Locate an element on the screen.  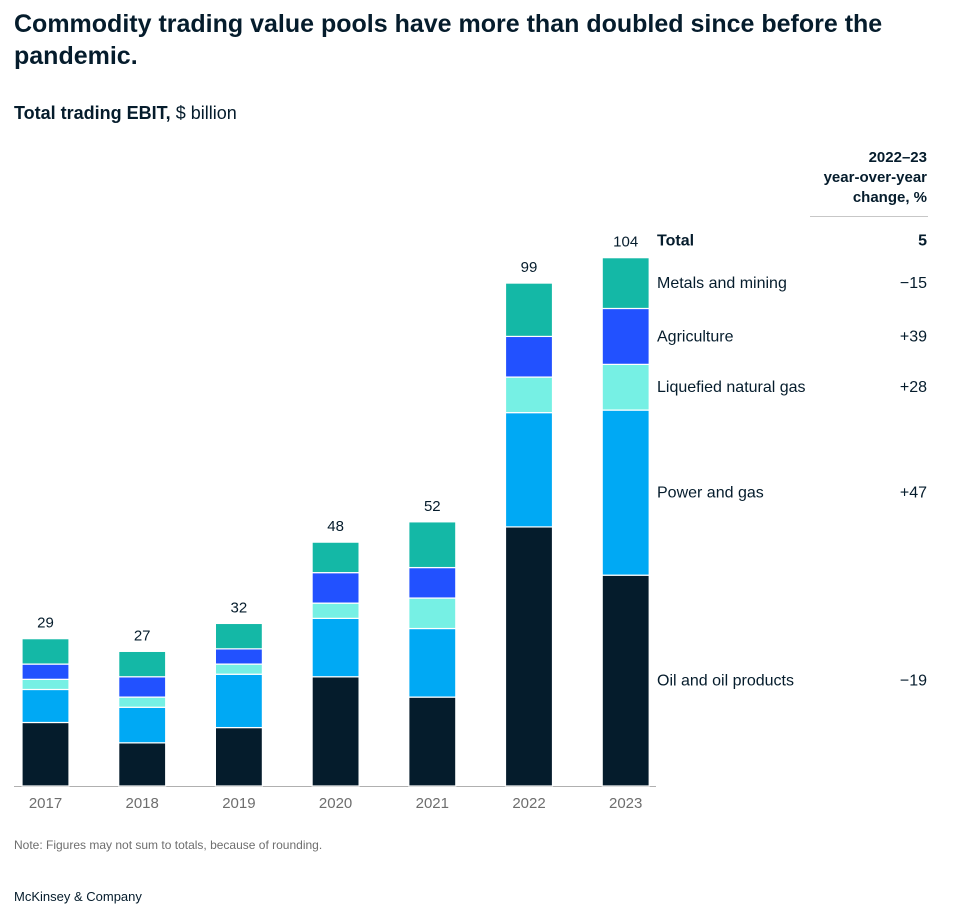
bar-segment-agriculture-2022 is located at coordinates (529, 356).